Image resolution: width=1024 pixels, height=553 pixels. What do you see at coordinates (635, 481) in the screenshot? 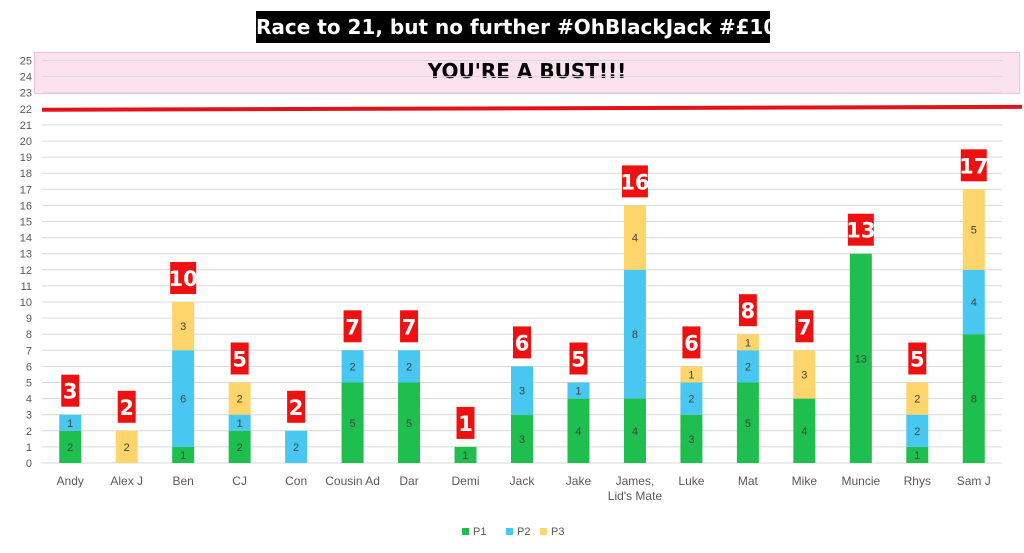
I see `category-label: James,` at bounding box center [635, 481].